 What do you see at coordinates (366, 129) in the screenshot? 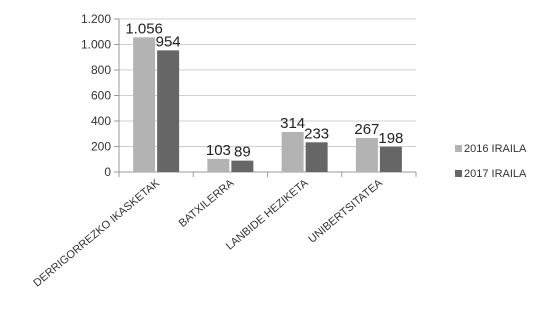
I see `data-label: 267` at bounding box center [366, 129].